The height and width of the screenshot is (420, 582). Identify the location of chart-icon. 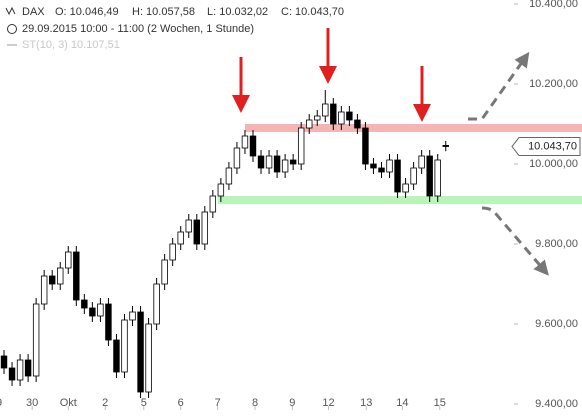
(10, 11).